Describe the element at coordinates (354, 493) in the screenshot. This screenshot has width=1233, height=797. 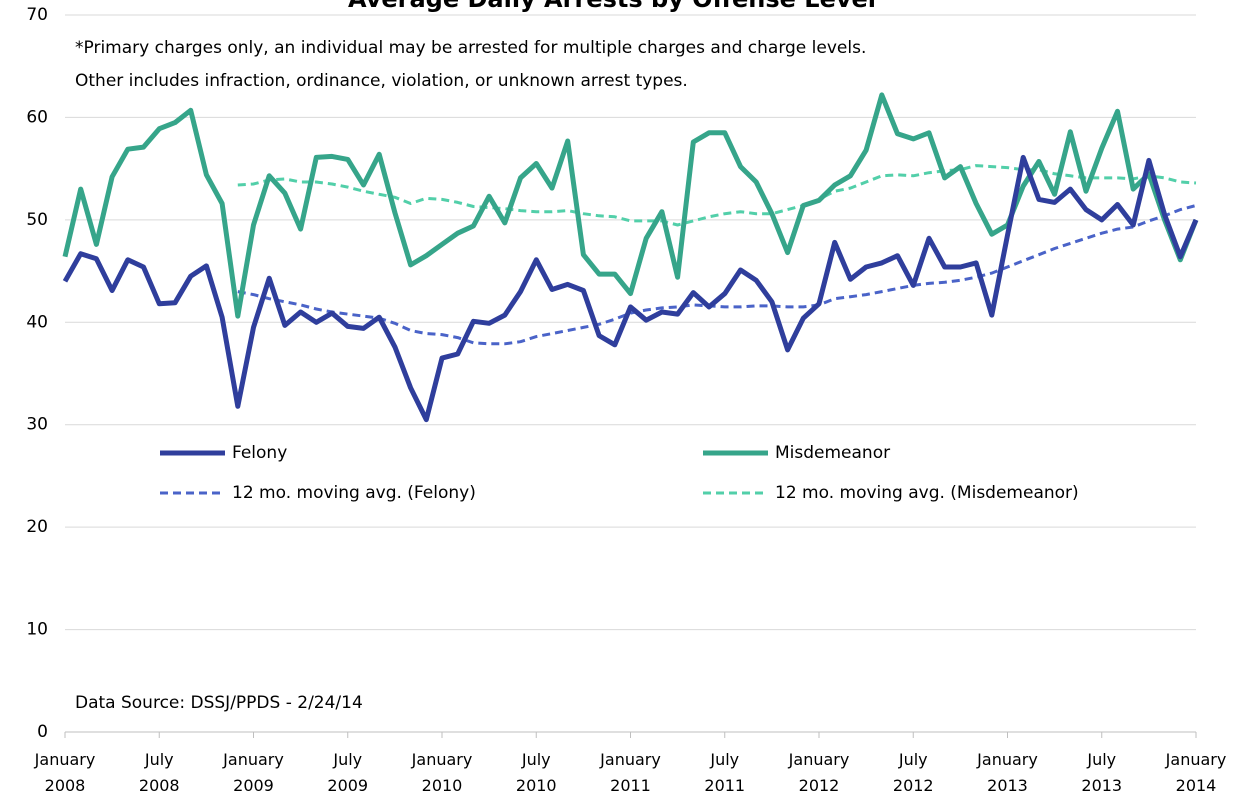
I see `legend-label: 12 mo. moving avg. (Felony)` at that location.